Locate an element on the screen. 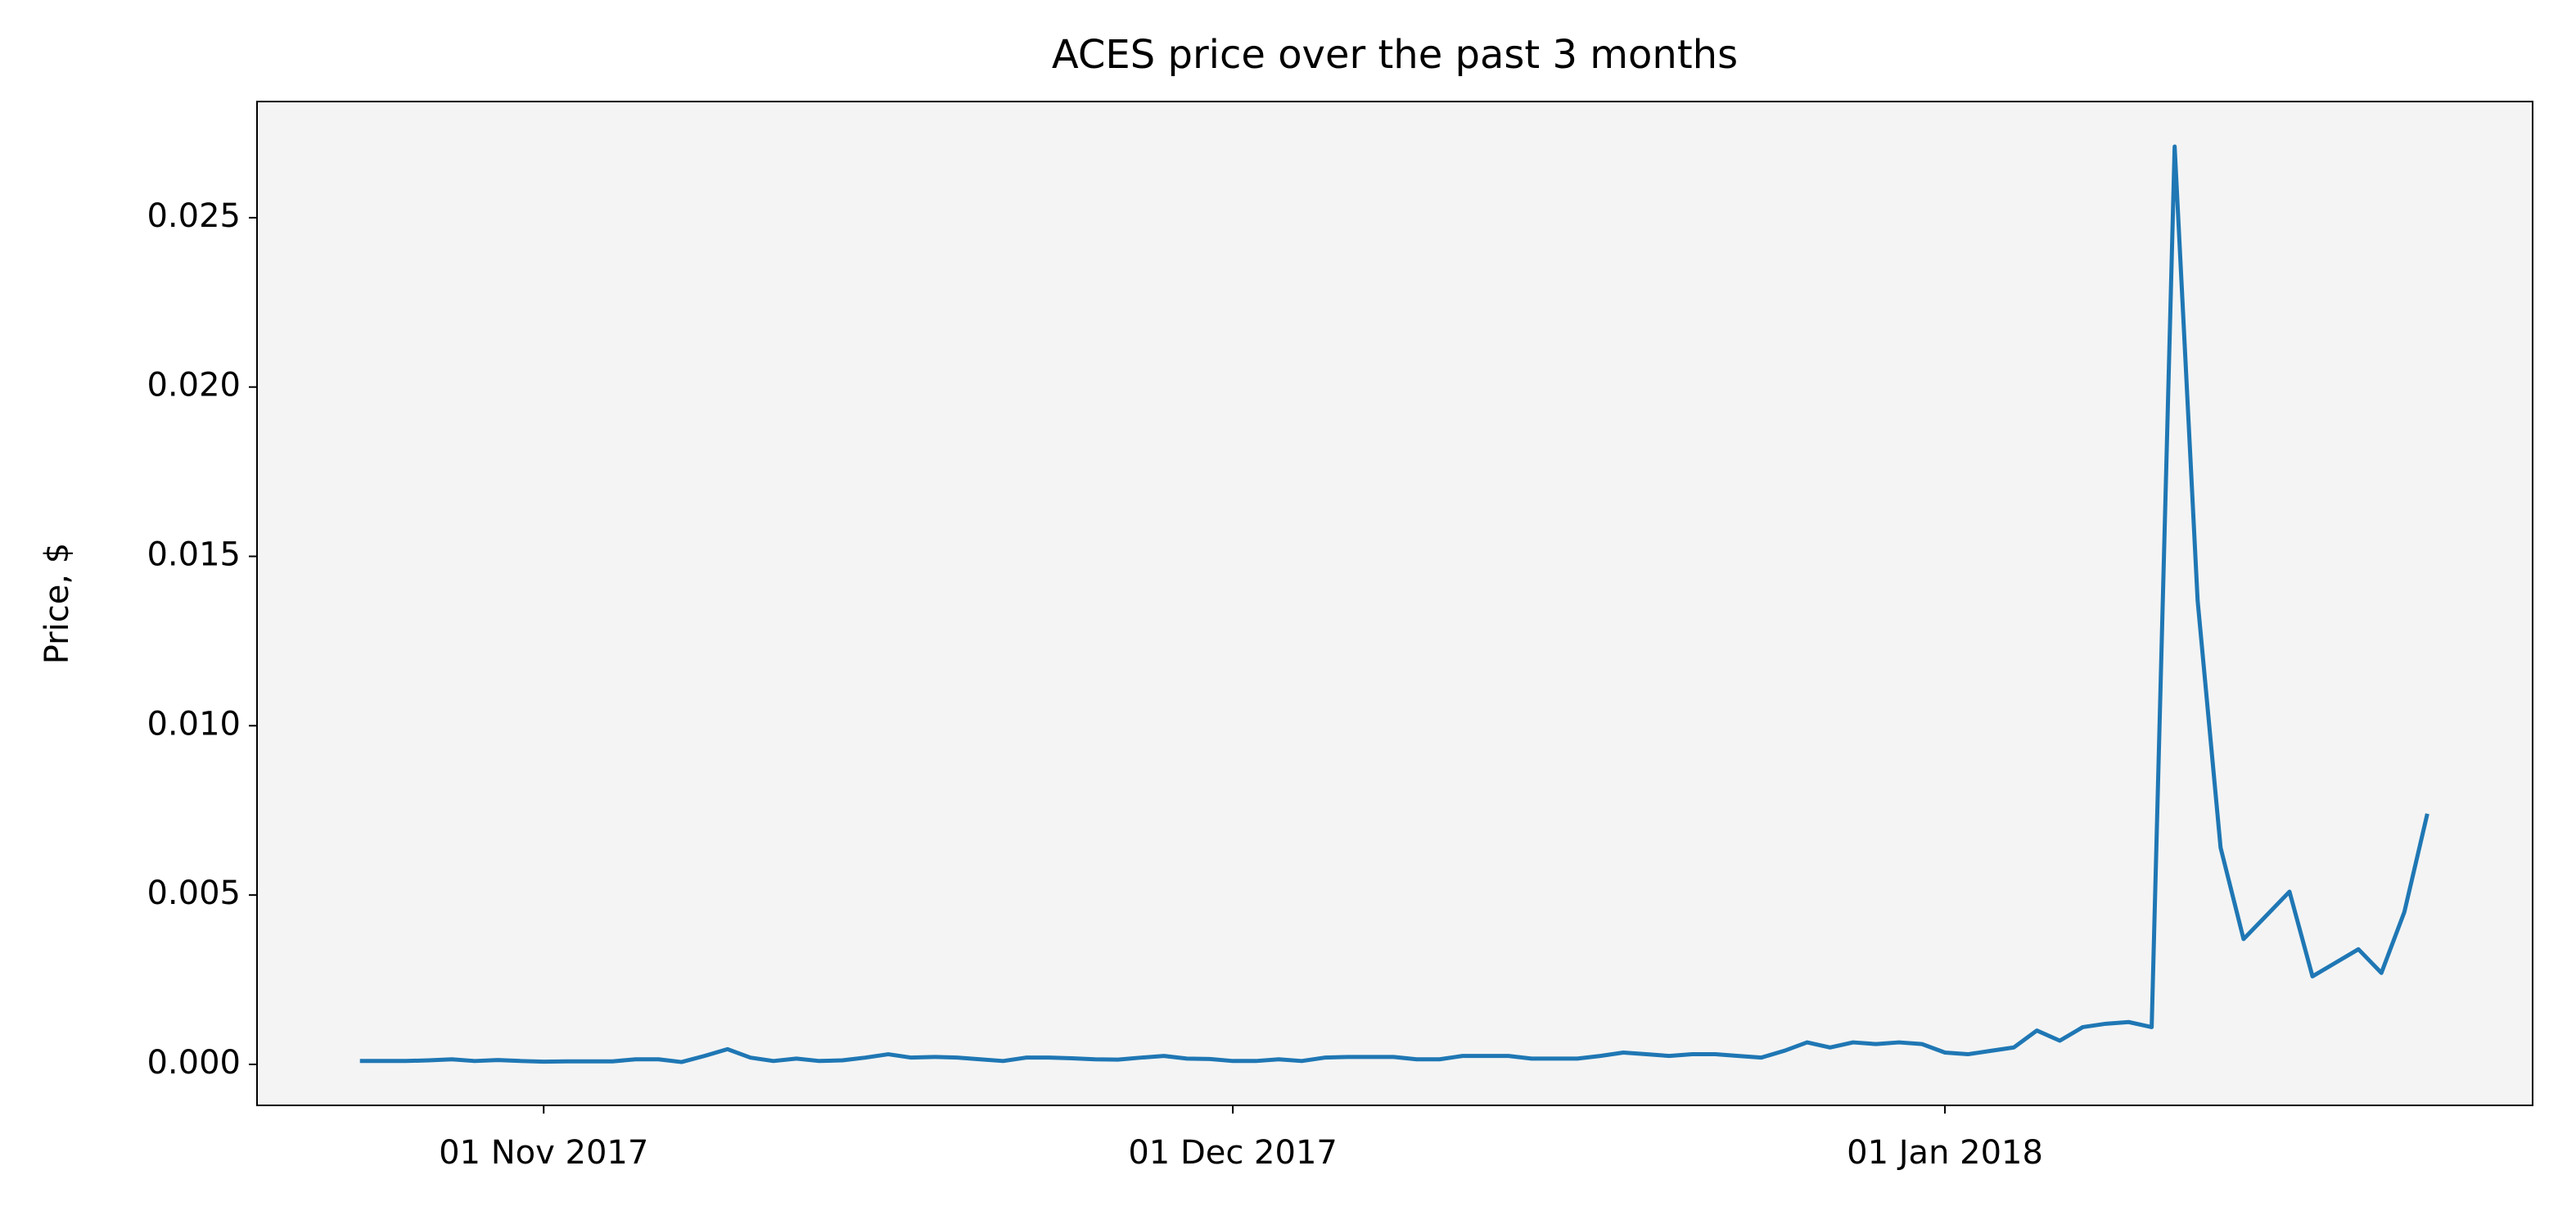  y-tick-label: 0.005 is located at coordinates (194, 893).